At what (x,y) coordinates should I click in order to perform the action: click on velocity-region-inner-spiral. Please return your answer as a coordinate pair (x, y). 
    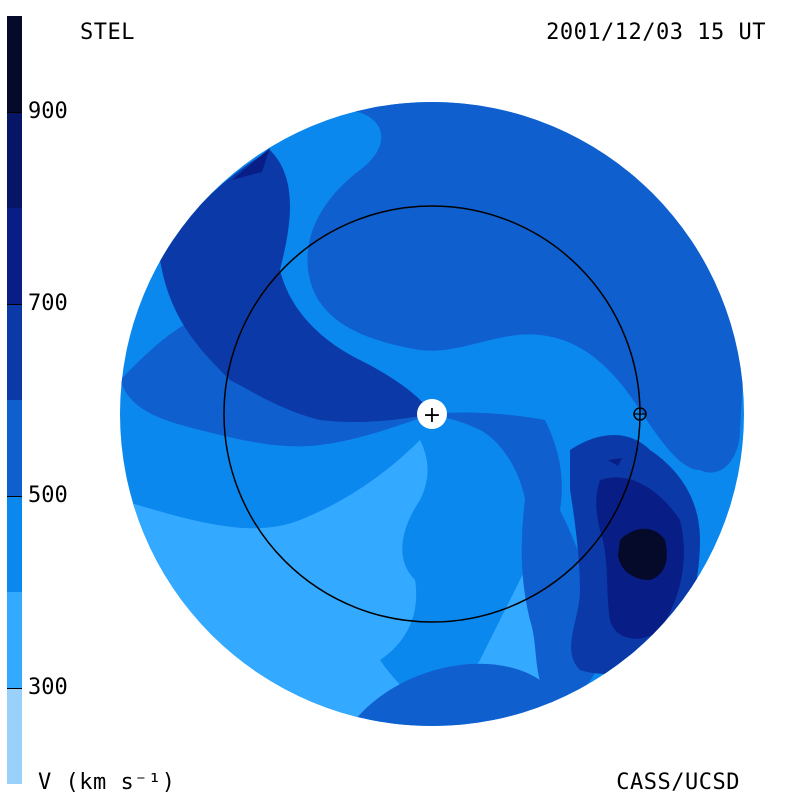
    Looking at the image, I should click on (296, 286).